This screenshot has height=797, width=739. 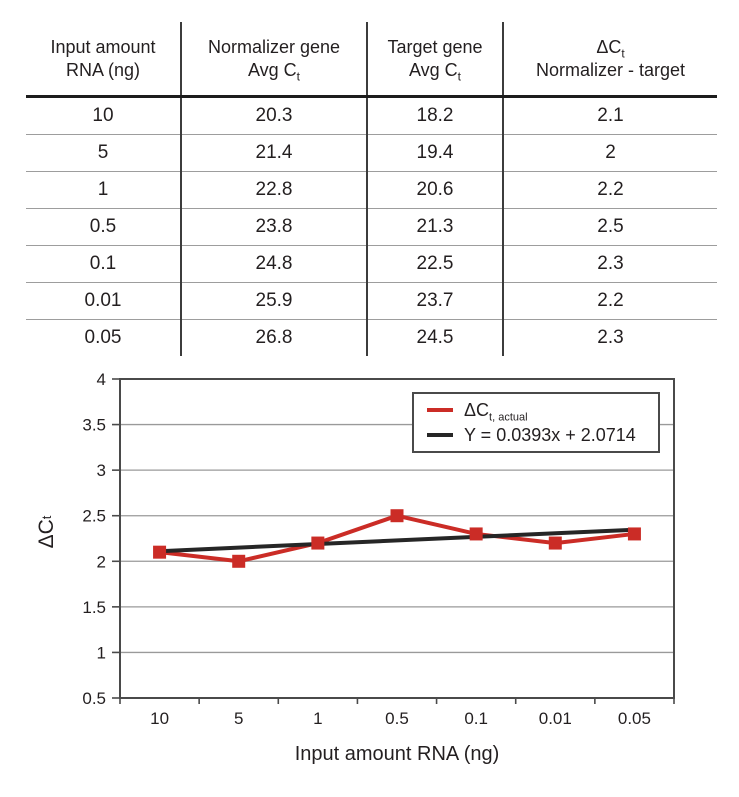 I want to click on table-row: 0.01 25.9 23.7 2.2, so click(x=371, y=301).